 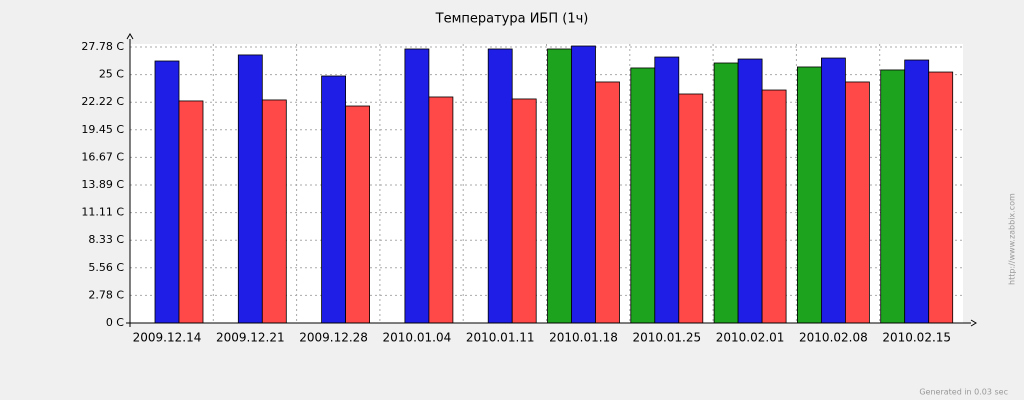 What do you see at coordinates (130, 36) in the screenshot?
I see `y-axis-arrow` at bounding box center [130, 36].